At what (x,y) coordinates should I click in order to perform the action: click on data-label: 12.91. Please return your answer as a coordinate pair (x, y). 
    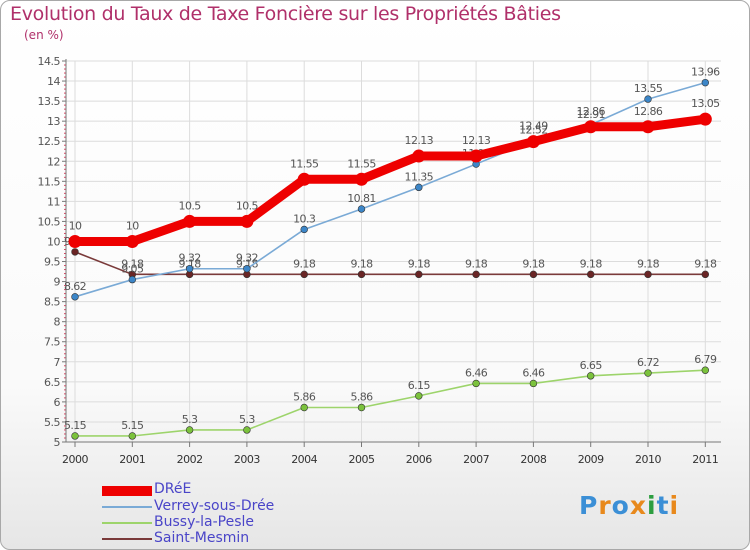
    Looking at the image, I should click on (590, 114).